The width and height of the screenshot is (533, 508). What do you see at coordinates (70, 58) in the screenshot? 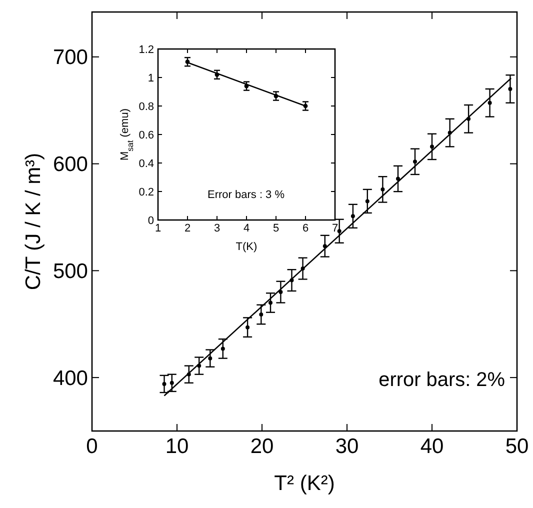
I see `y-tick-label: 700` at bounding box center [70, 58].